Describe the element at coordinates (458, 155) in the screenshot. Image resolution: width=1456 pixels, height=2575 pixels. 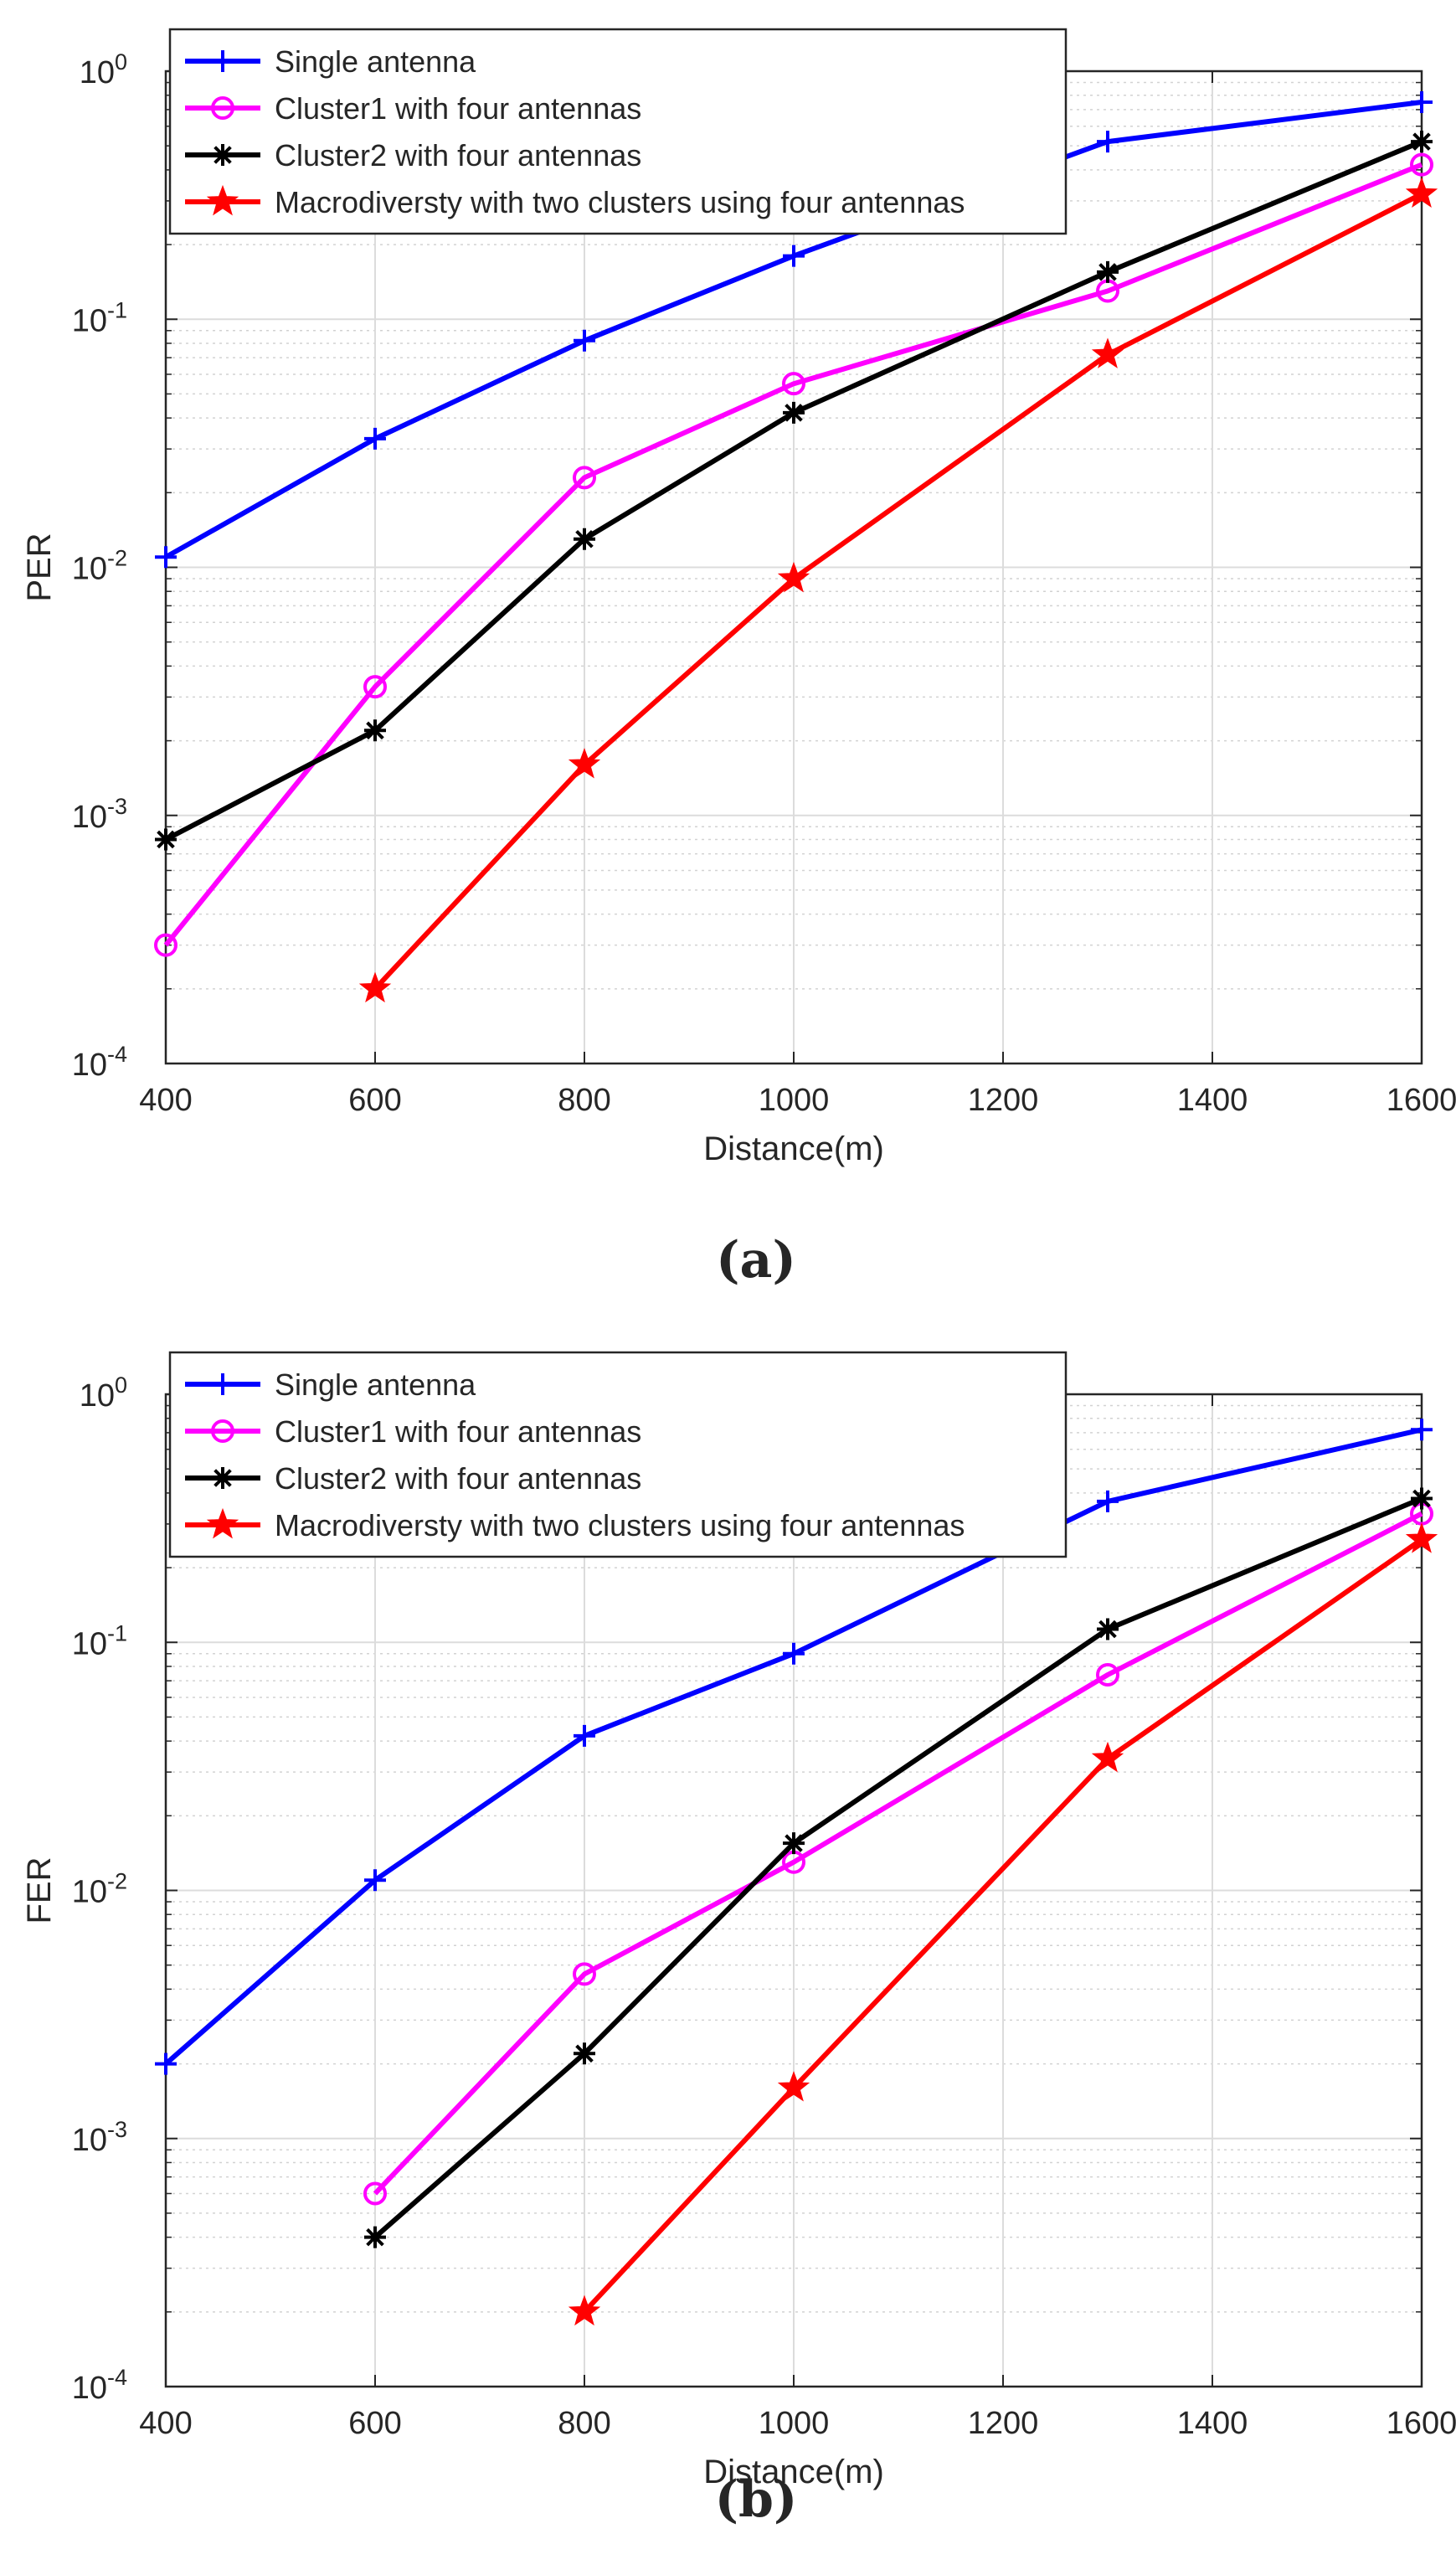
I see `legend-label: Cluster2 with four antennas` at that location.